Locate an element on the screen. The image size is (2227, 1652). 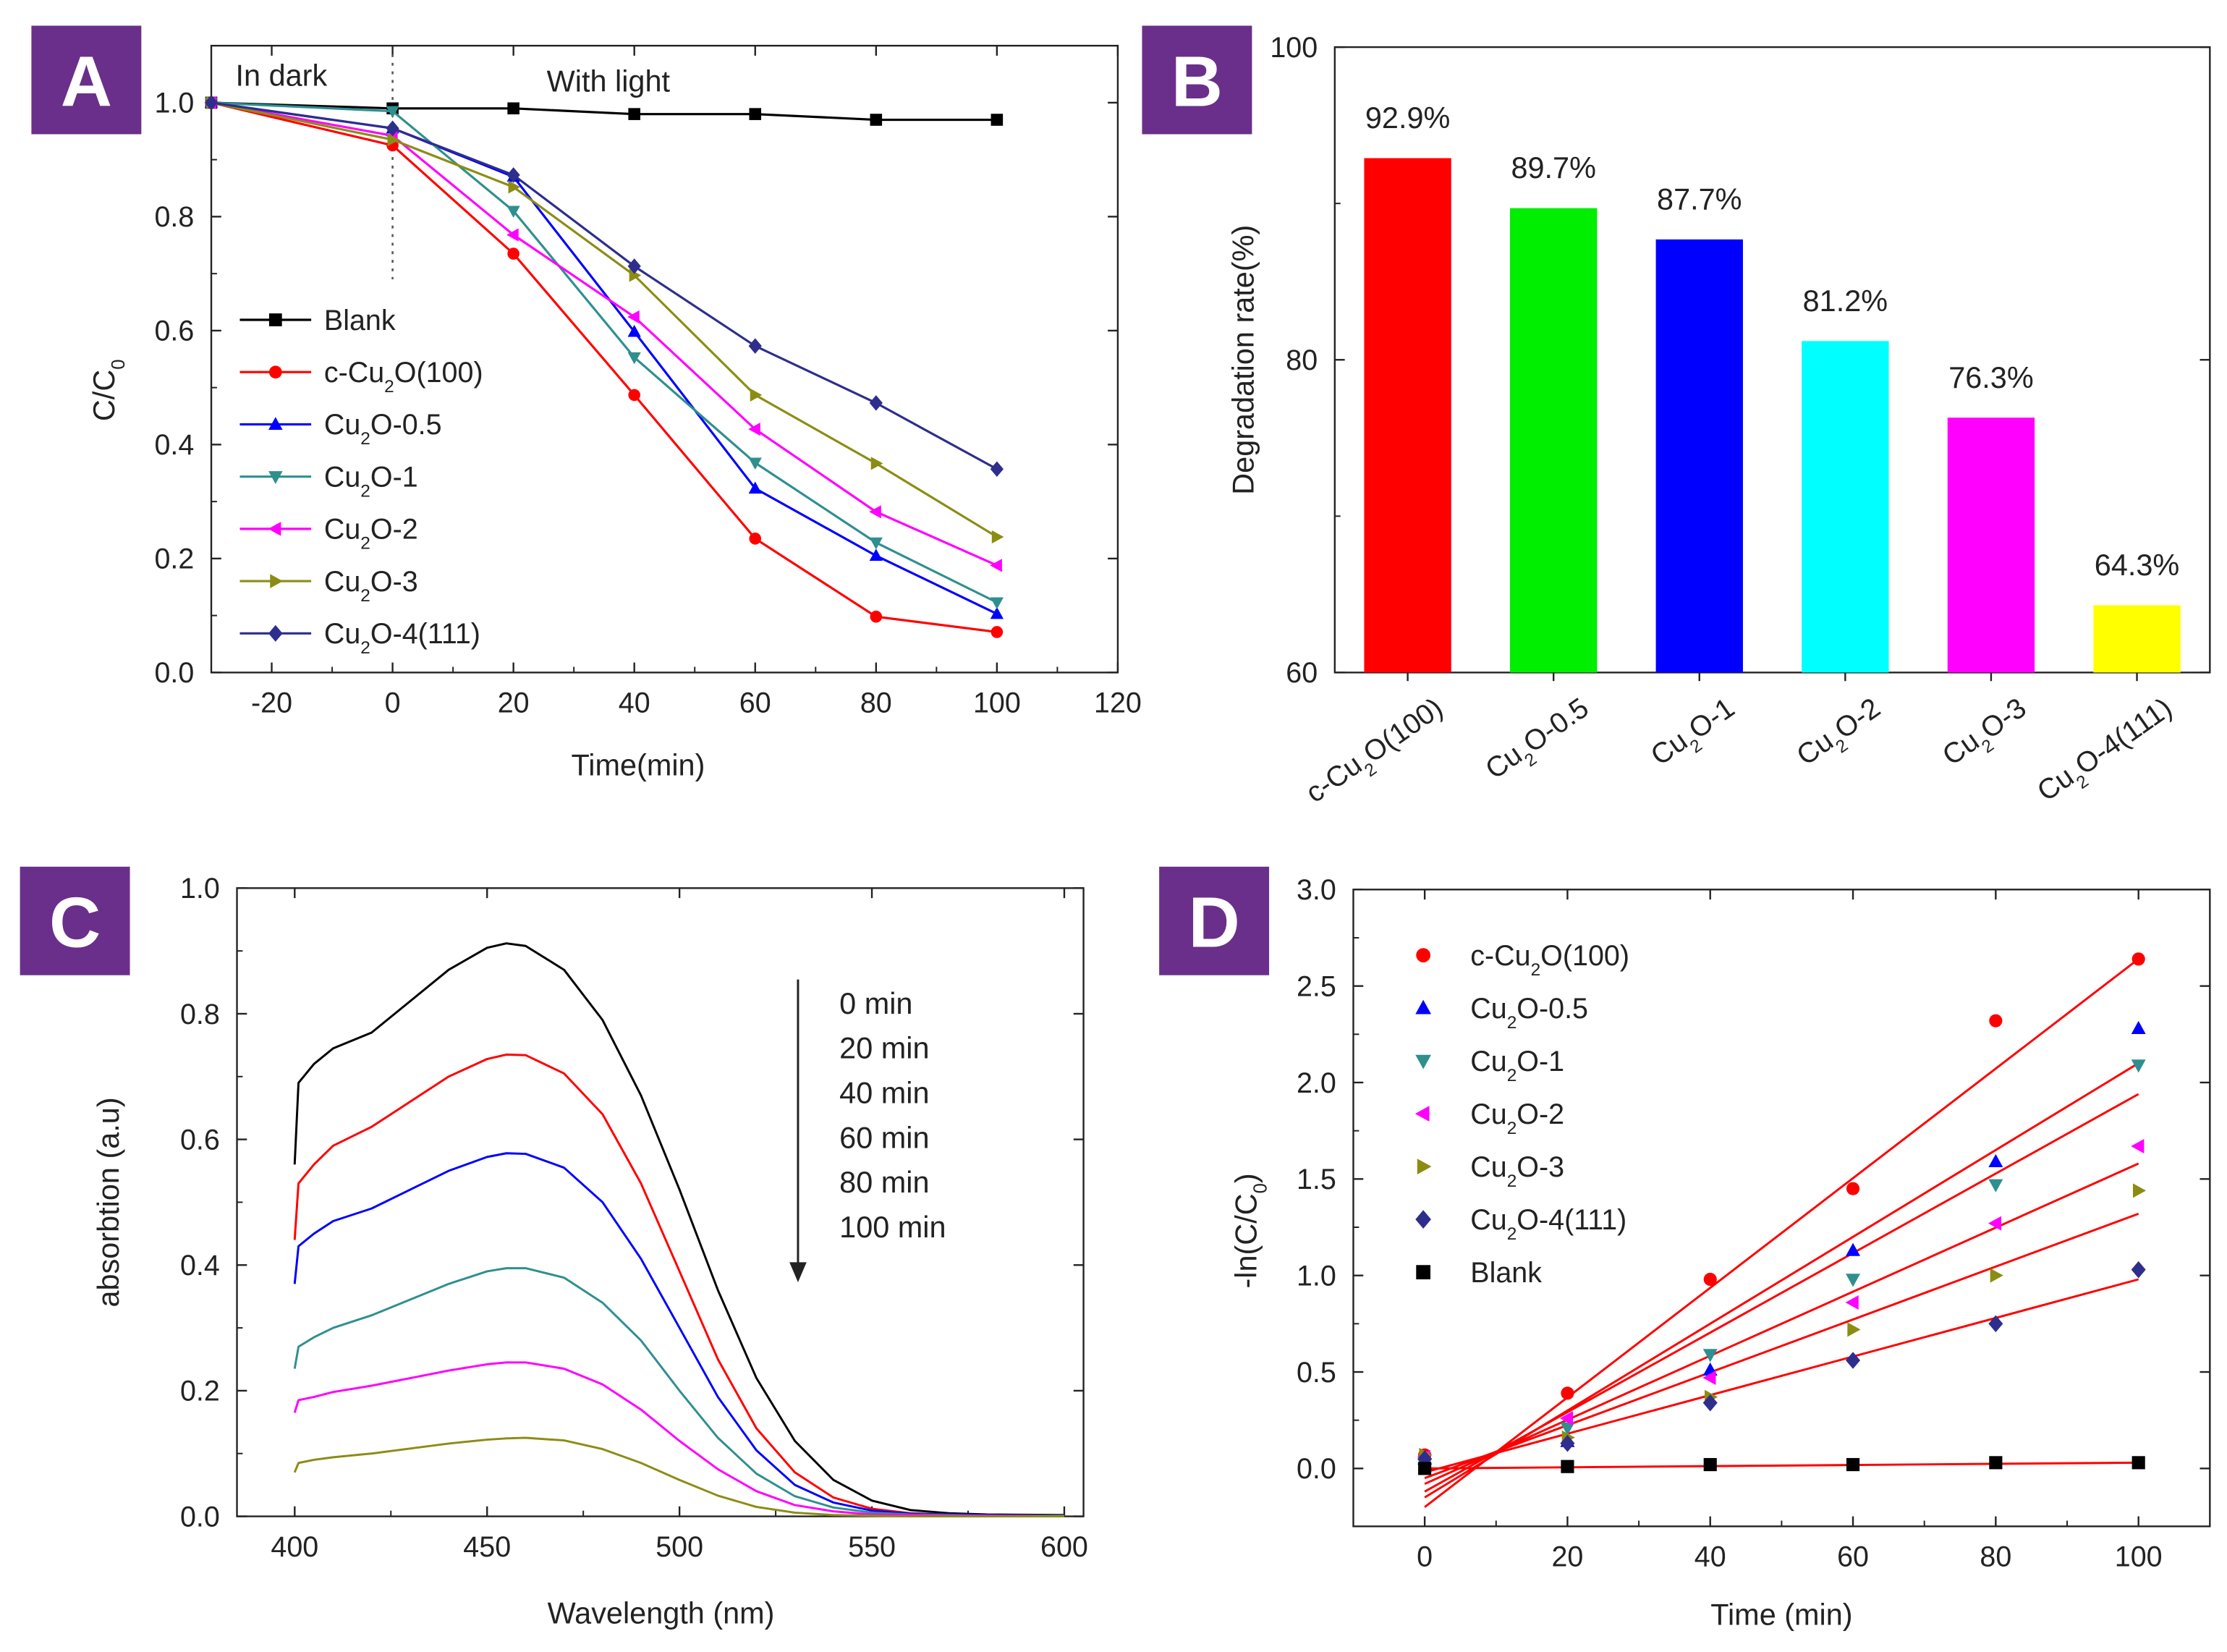
panel-d-badge: D is located at coordinates (1214, 920).